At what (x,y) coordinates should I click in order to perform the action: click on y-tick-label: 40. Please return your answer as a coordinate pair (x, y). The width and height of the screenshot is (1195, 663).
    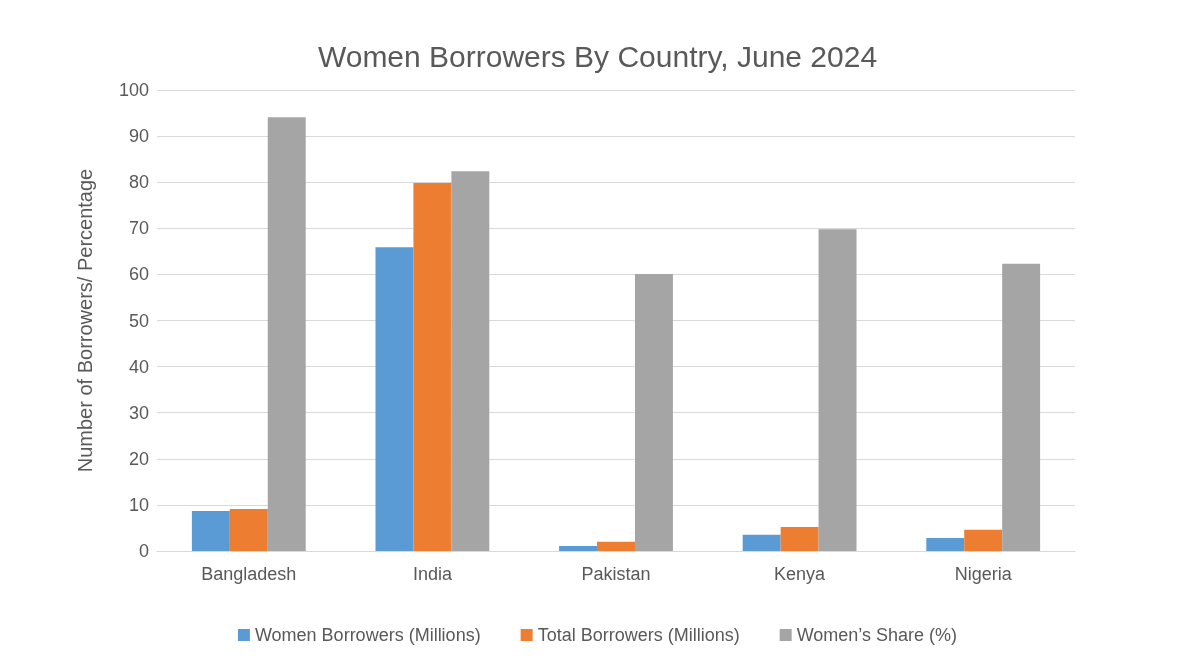
    Looking at the image, I should click on (138, 366).